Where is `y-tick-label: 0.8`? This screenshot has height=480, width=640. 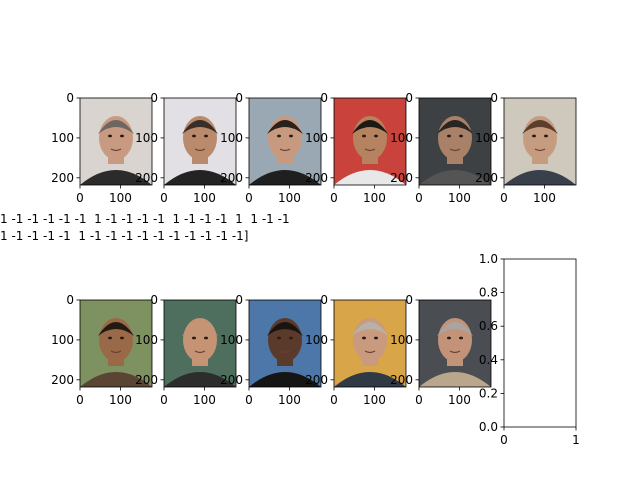 y-tick-label: 0.8 is located at coordinates (488, 293).